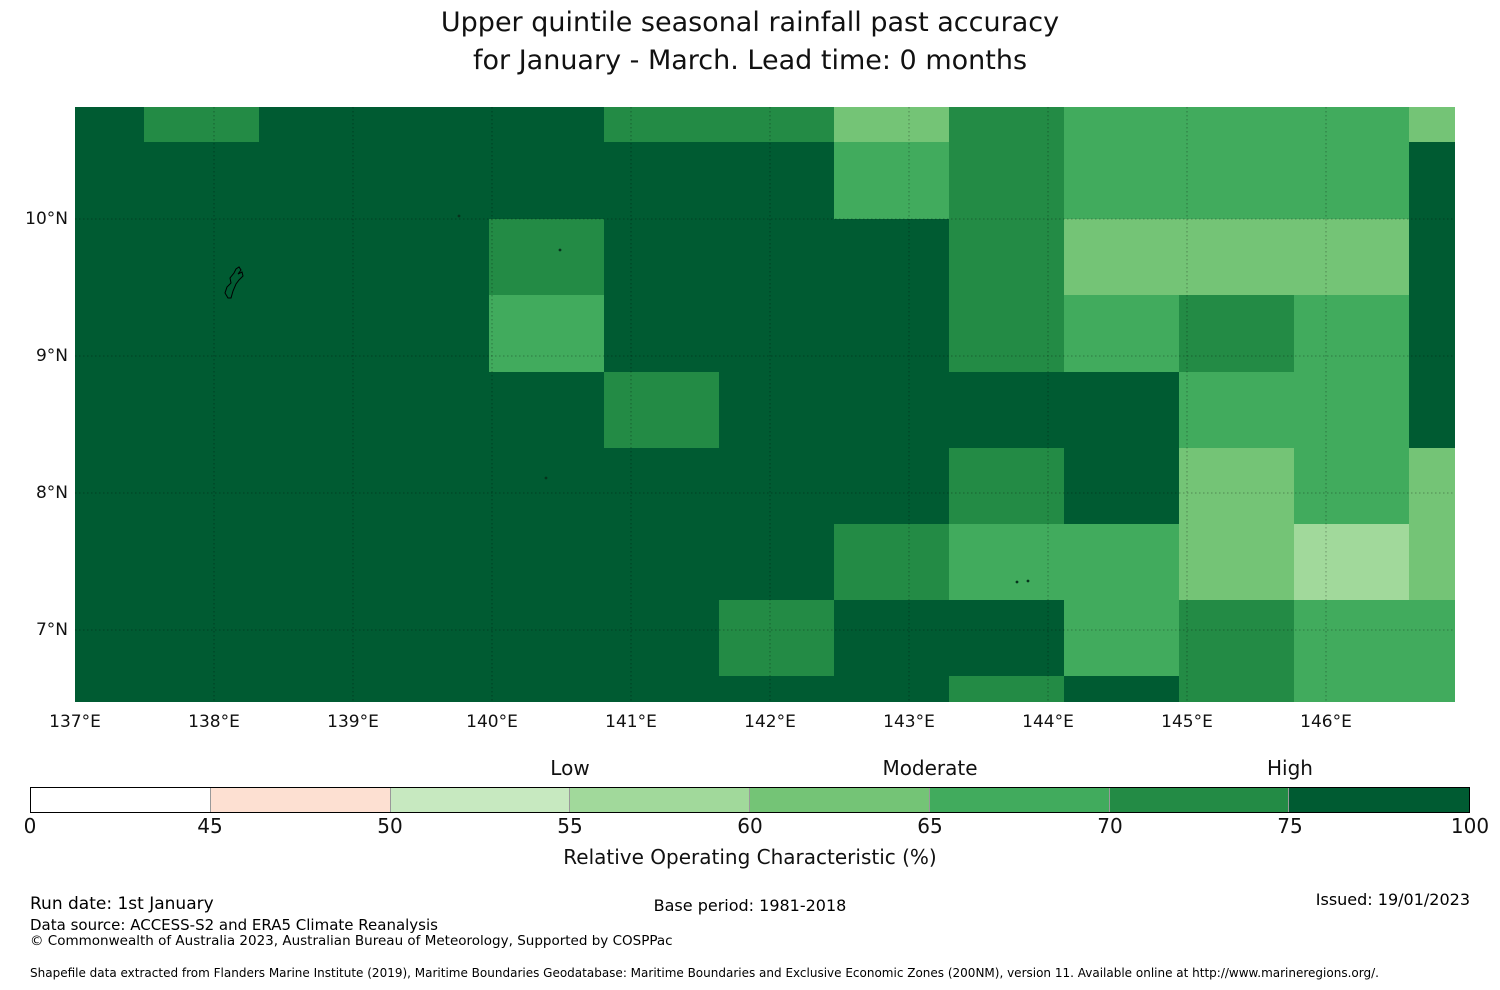 Image resolution: width=1500 pixels, height=990 pixels. What do you see at coordinates (631, 722) in the screenshot?
I see `lon-tick-label: 141°E` at bounding box center [631, 722].